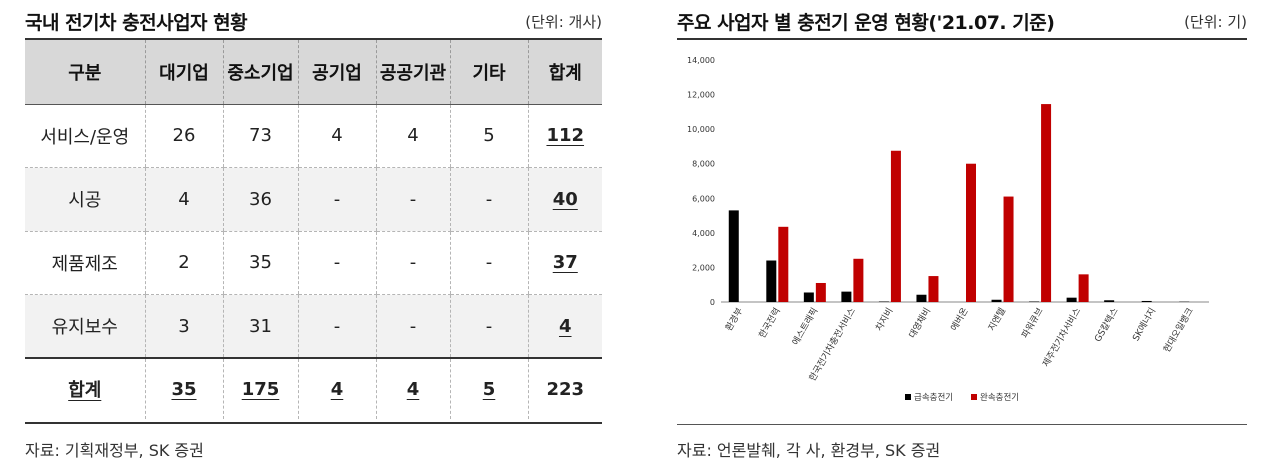  What do you see at coordinates (260, 388) in the screenshot?
I see `total-cell: 175` at bounding box center [260, 388].